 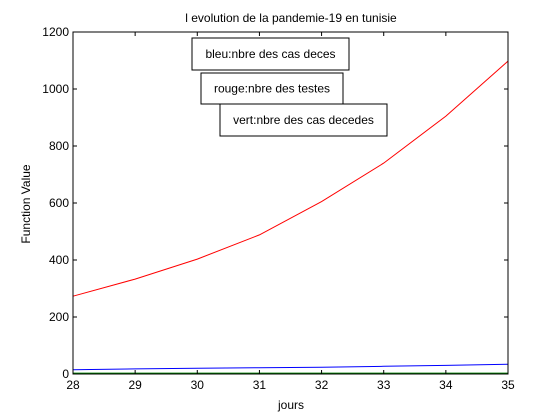 What do you see at coordinates (55, 89) in the screenshot?
I see `y-tick-label: 1000` at bounding box center [55, 89].